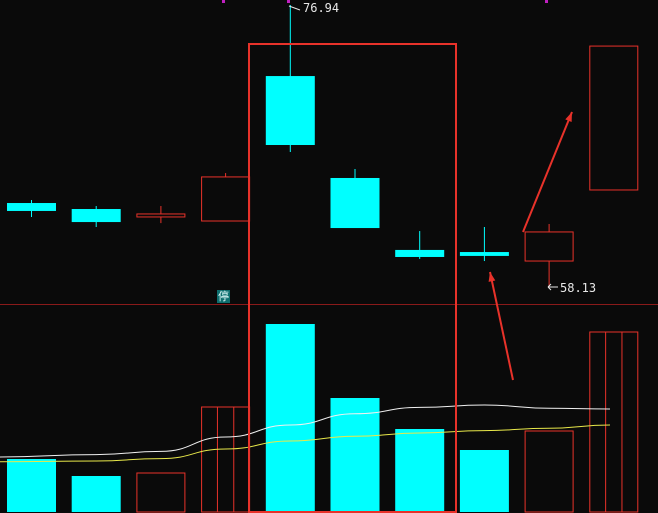  I want to click on volume-ma-slow-line, so click(305, 443).